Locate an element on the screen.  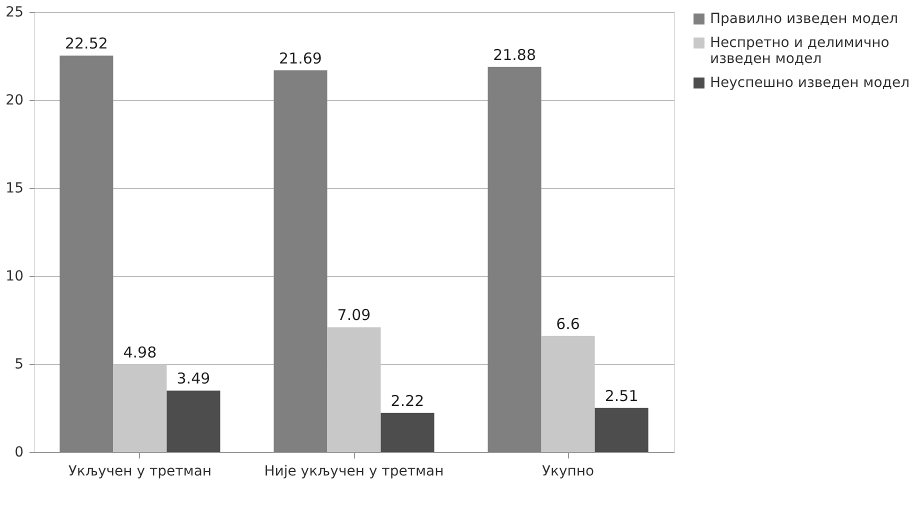
data-label: 22.52 is located at coordinates (86, 43).